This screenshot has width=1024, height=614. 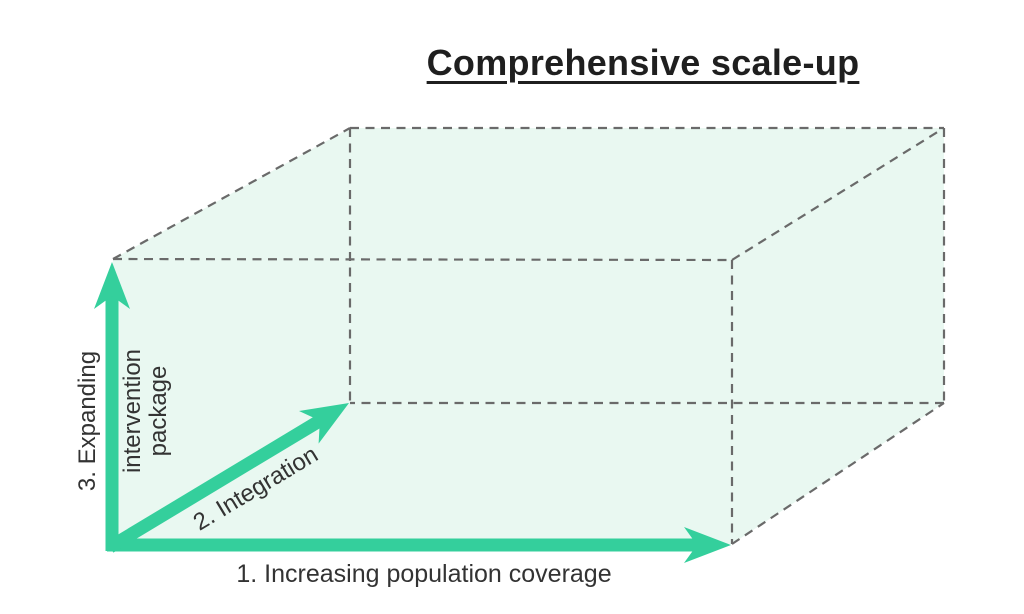 What do you see at coordinates (419, 545) in the screenshot?
I see `axis-1-arrow` at bounding box center [419, 545].